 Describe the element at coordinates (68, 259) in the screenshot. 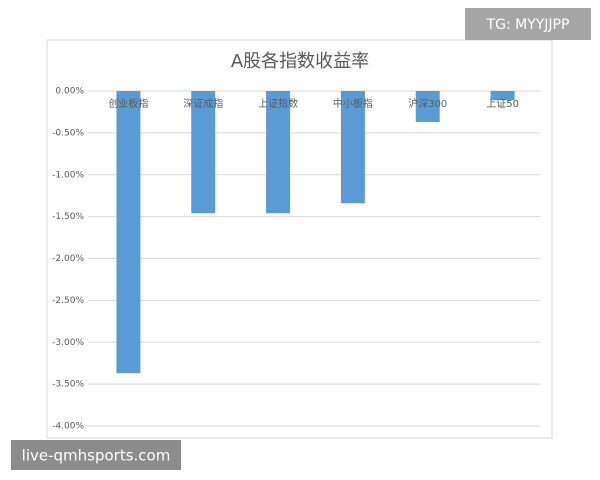

I see `y-tick-label: -2.00%` at that location.